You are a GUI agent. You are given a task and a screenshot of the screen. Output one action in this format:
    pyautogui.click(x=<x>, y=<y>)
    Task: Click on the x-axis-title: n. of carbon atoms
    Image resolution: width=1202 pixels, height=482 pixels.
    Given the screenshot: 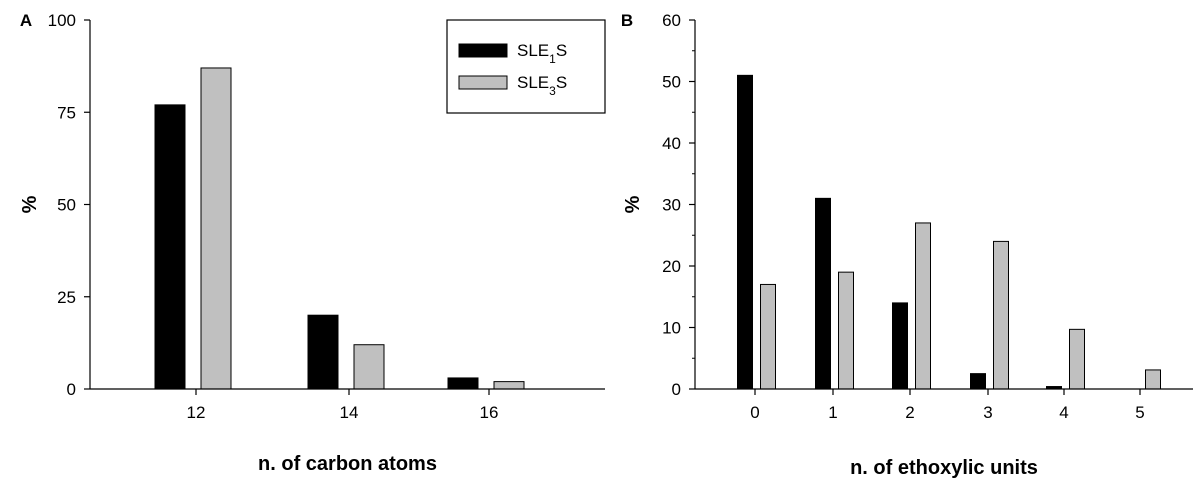 What is the action you would take?
    pyautogui.click(x=347, y=464)
    